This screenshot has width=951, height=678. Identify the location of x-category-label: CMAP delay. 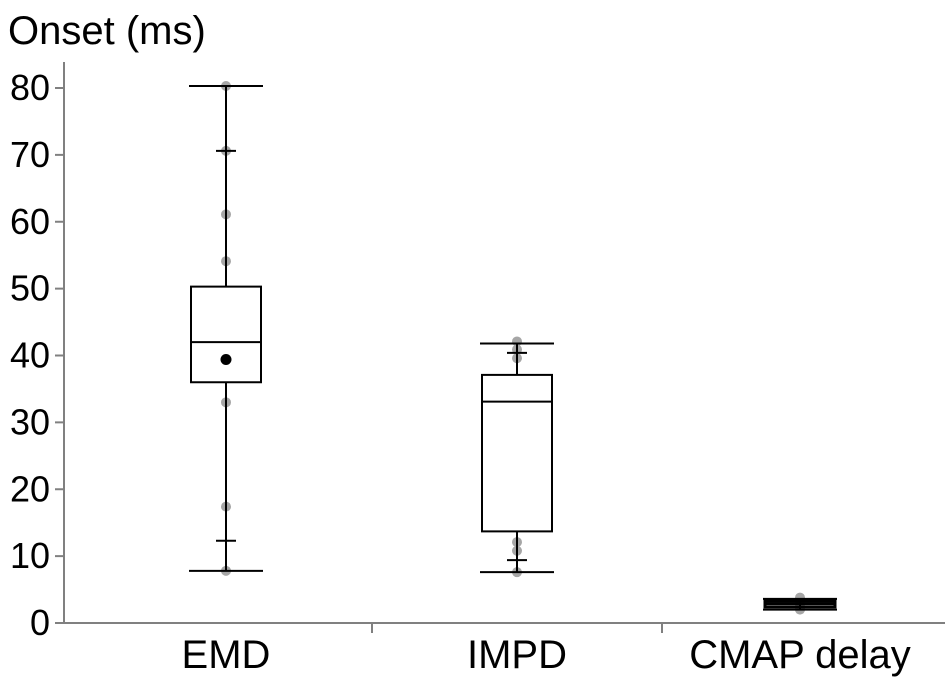
(800, 655).